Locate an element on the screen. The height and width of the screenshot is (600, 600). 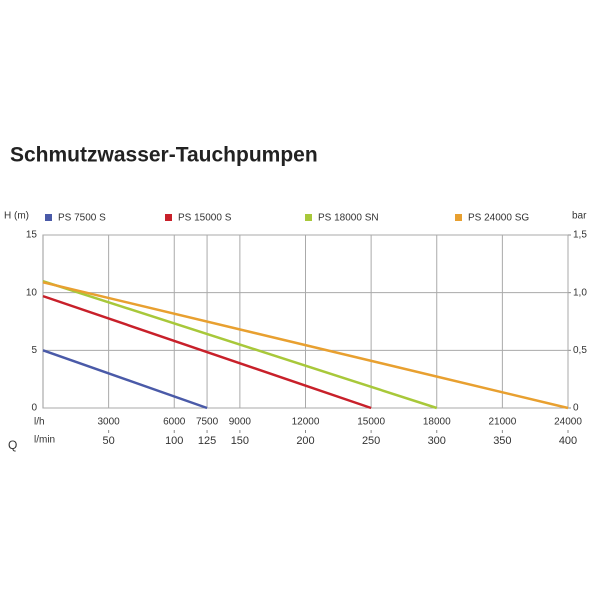
y2-tick-label: 0 is located at coordinates (576, 408).